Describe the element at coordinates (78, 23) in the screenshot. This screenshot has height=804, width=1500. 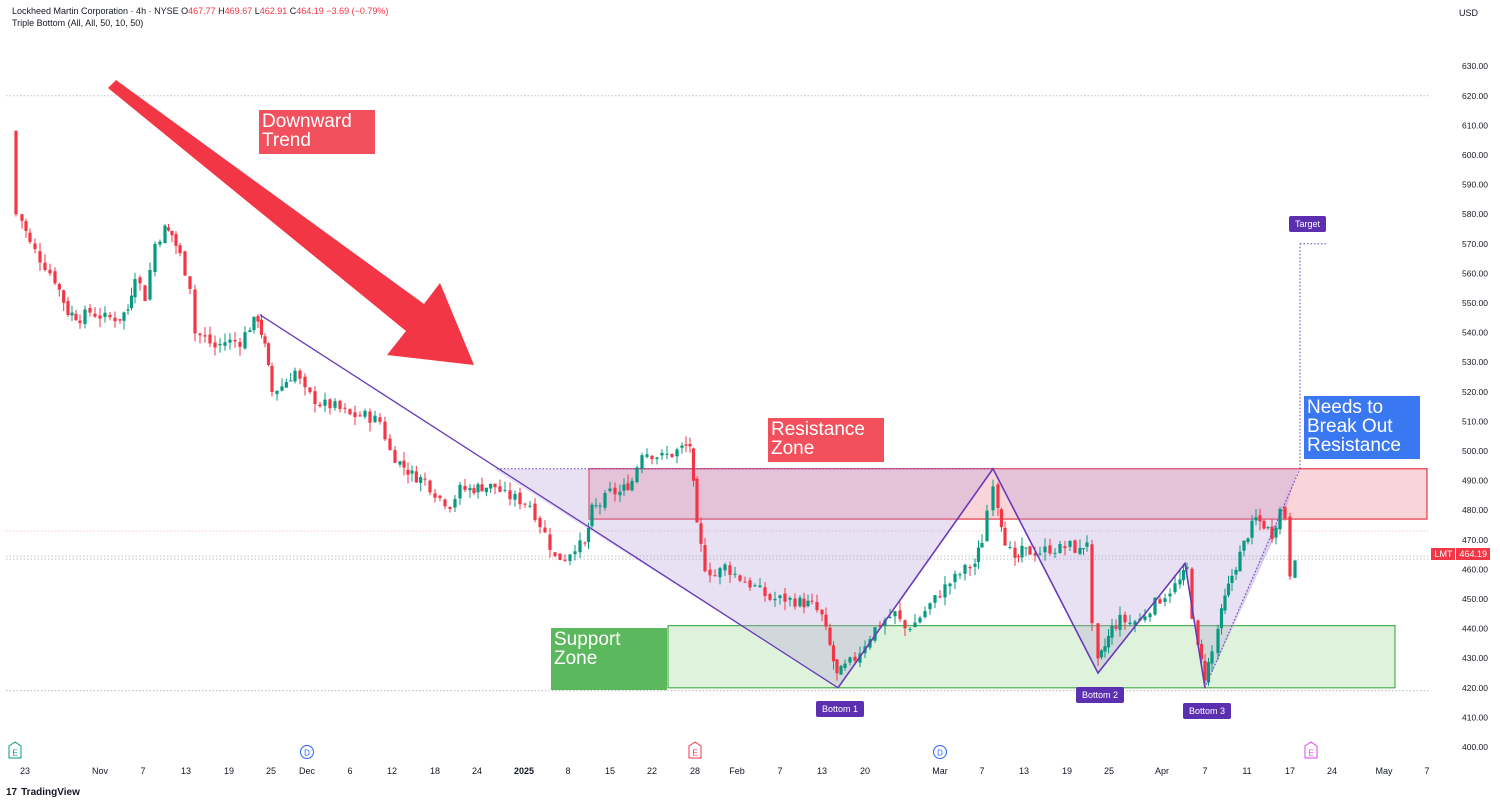
I see `indicator-label: Triple Bottom (All, All, 50, 10, 50)` at that location.